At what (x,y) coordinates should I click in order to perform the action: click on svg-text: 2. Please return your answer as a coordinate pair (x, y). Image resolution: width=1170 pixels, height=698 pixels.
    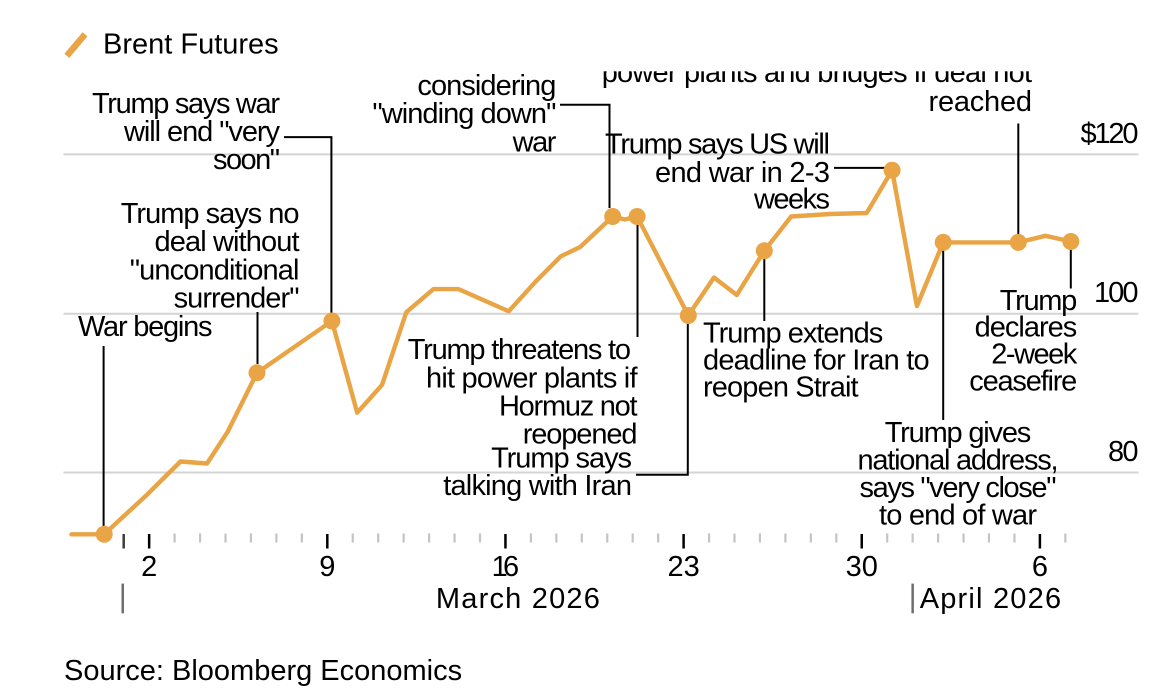
    Looking at the image, I should click on (149, 567).